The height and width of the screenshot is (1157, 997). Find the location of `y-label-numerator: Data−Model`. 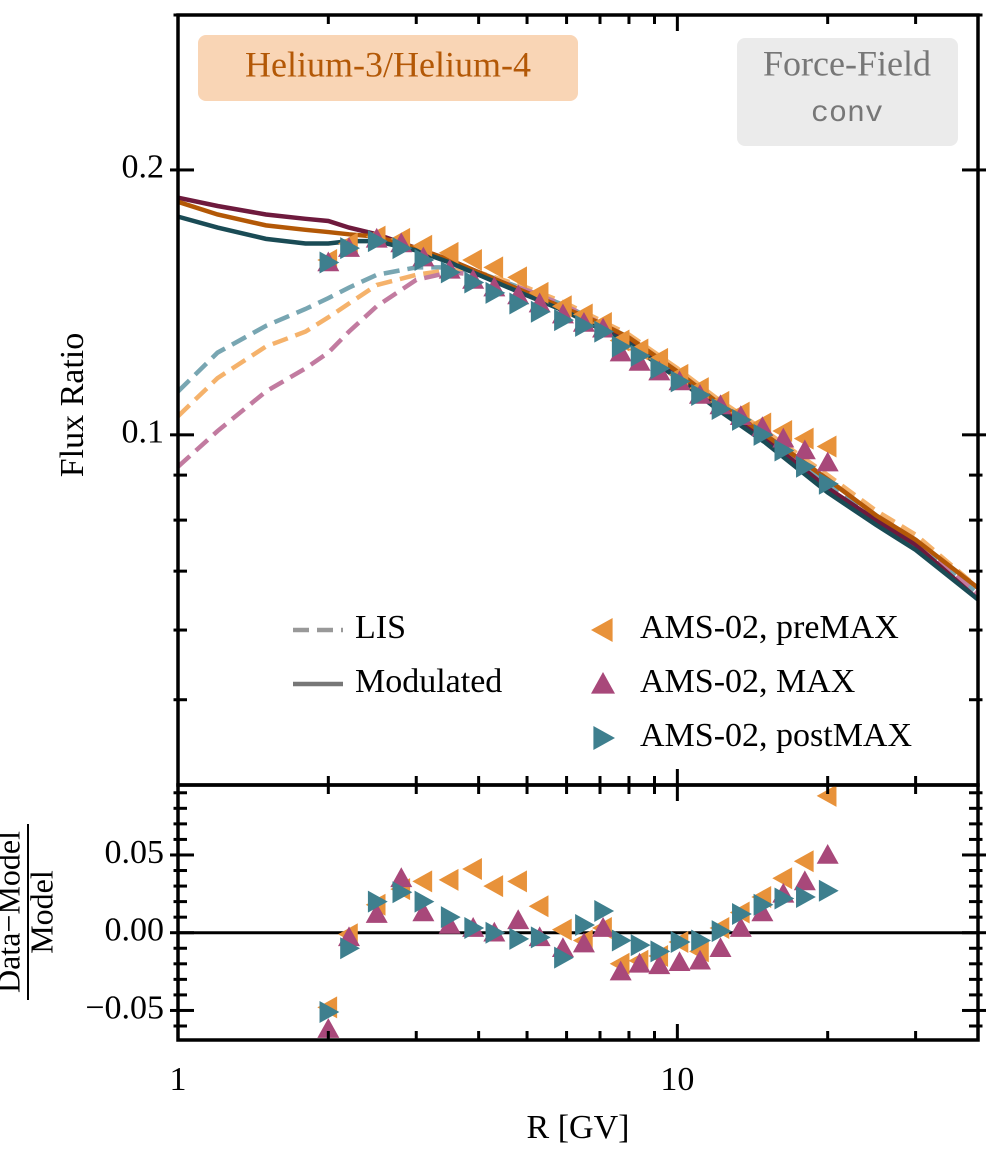

y-label-numerator: Data−Model is located at coordinates (13, 912).